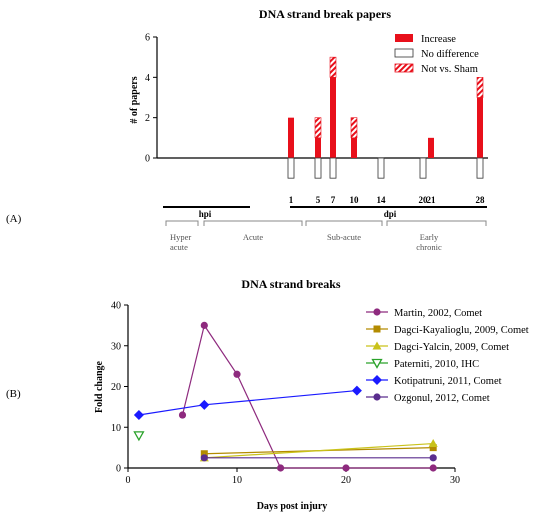 Image resolution: width=550 pixels, height=518 pixels. Describe the element at coordinates (429, 242) in the screenshot. I see `phase-early-chronic: Early chronic` at that location.